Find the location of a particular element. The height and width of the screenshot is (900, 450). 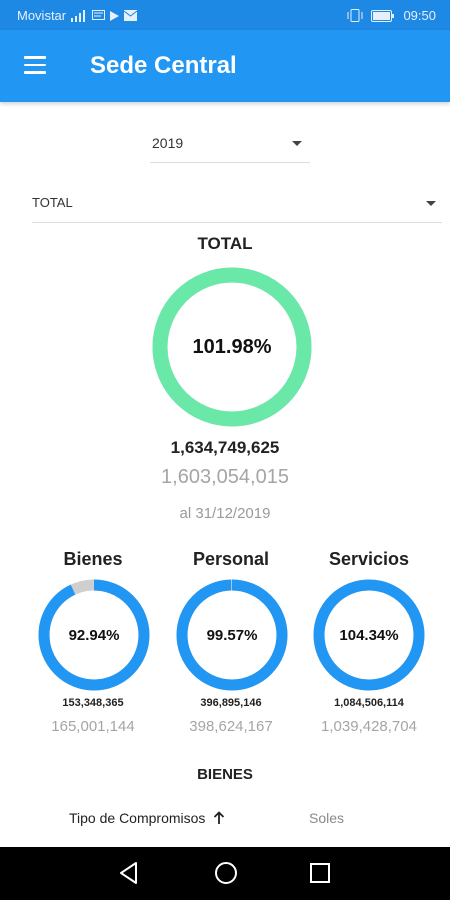

category-dropdown: TOTAL is located at coordinates (237, 205).